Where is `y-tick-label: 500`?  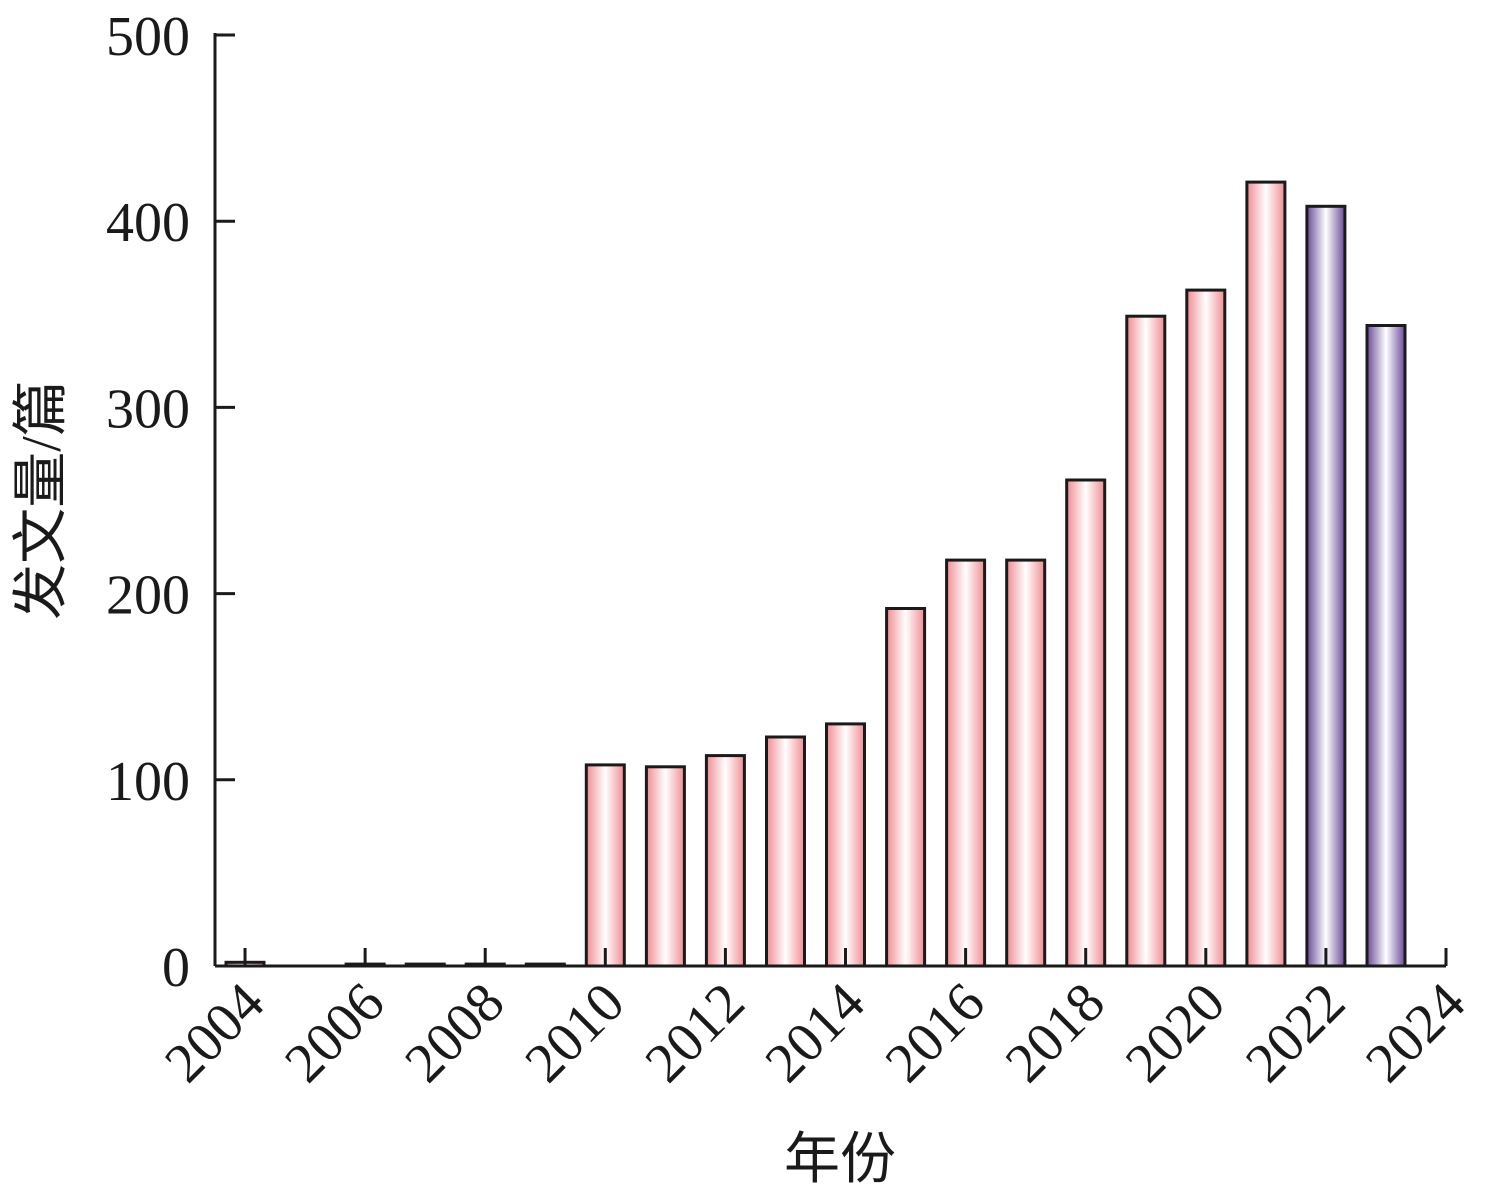
y-tick-label: 500 is located at coordinates (148, 37).